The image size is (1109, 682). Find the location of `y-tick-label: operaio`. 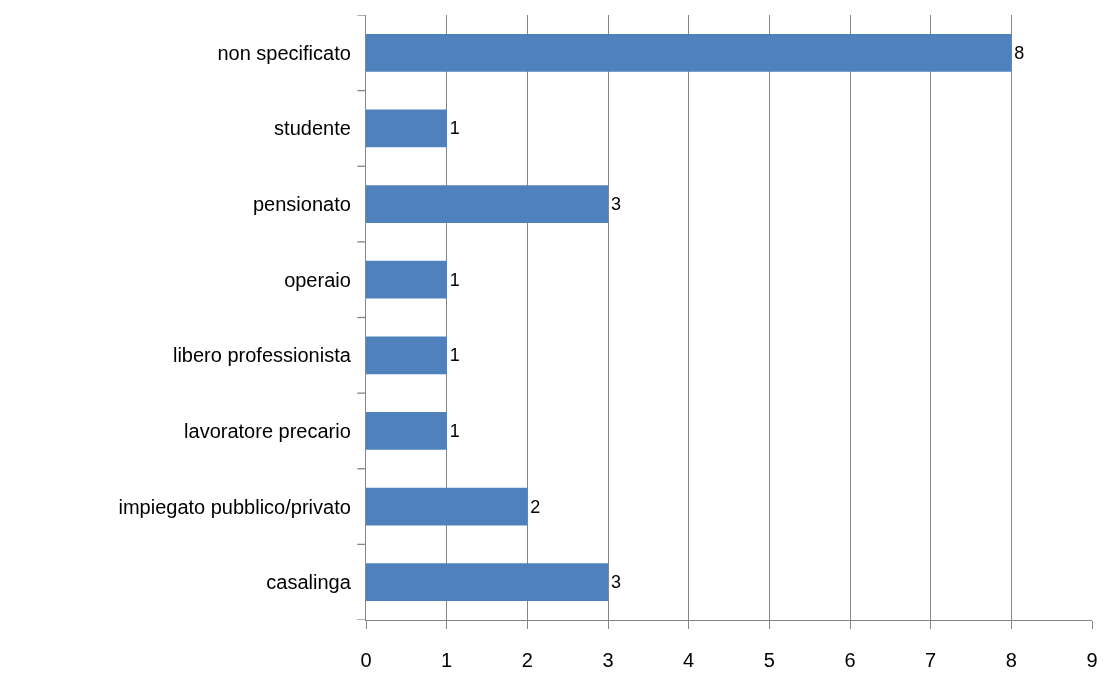

y-tick-label: operaio is located at coordinates (317, 279).